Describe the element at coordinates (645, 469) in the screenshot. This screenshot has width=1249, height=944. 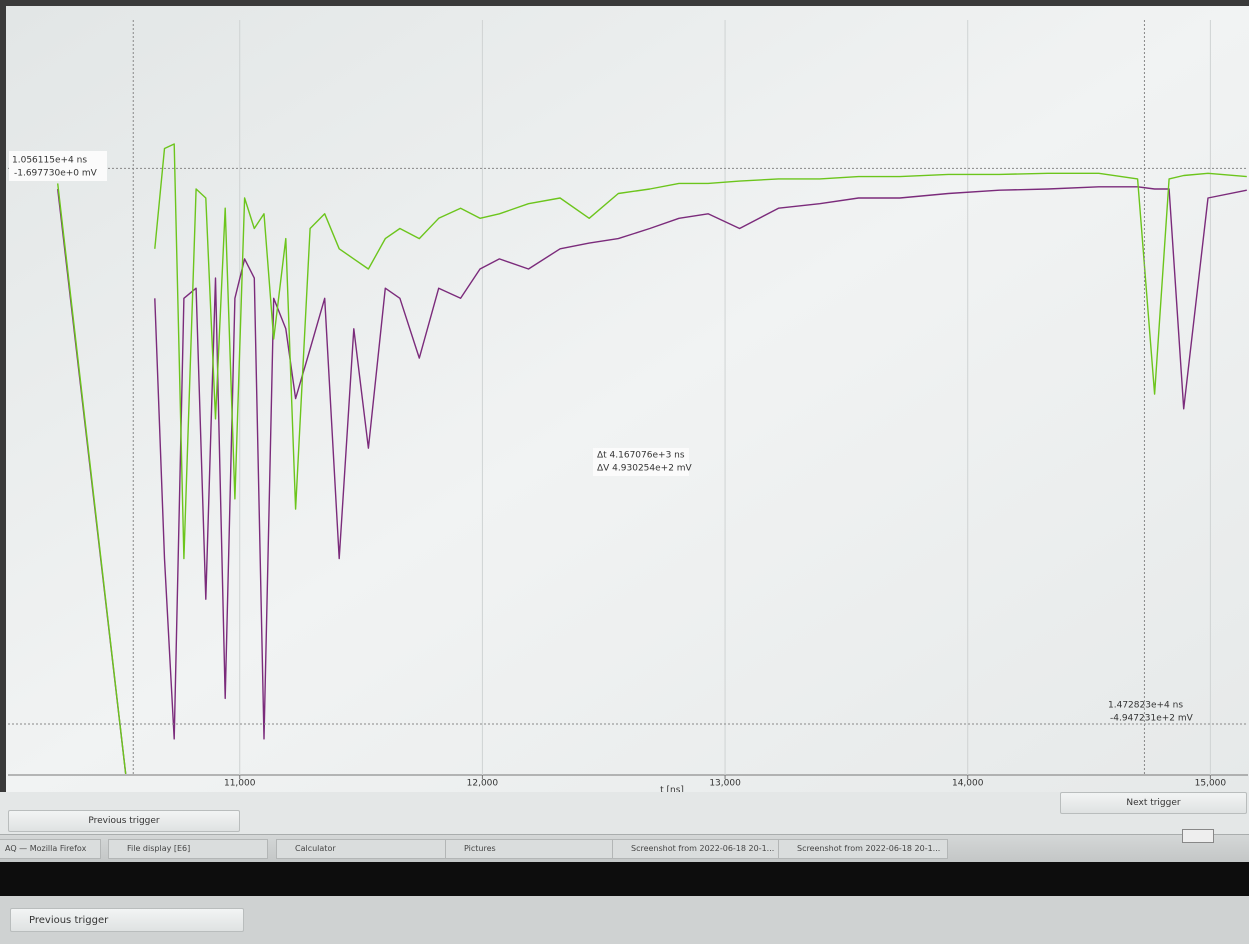
I see `delta-v: ΔV 4.930254e+2 mV` at that location.